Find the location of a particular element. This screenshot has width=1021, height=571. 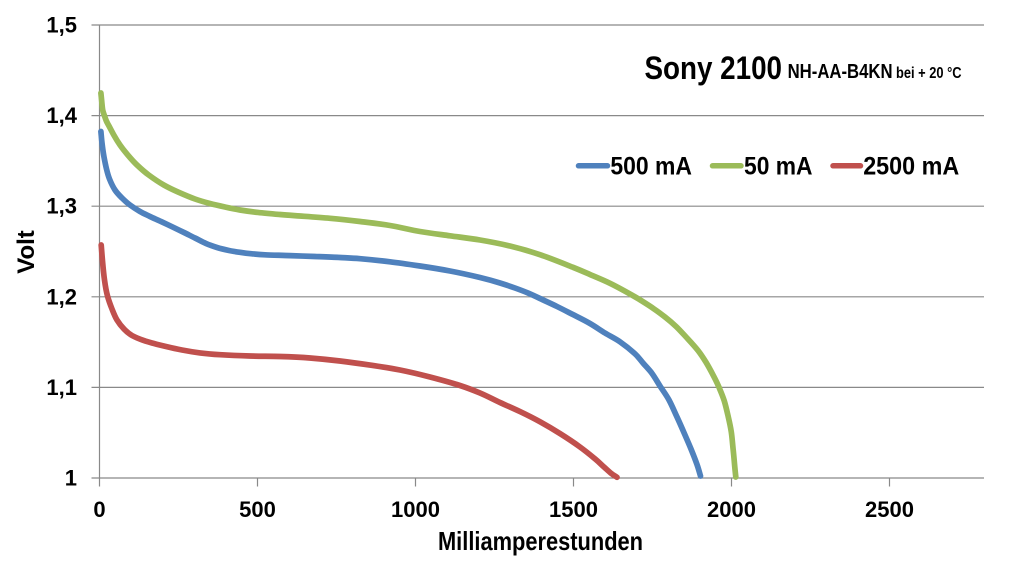

svg-text: 2000 is located at coordinates (731, 509).